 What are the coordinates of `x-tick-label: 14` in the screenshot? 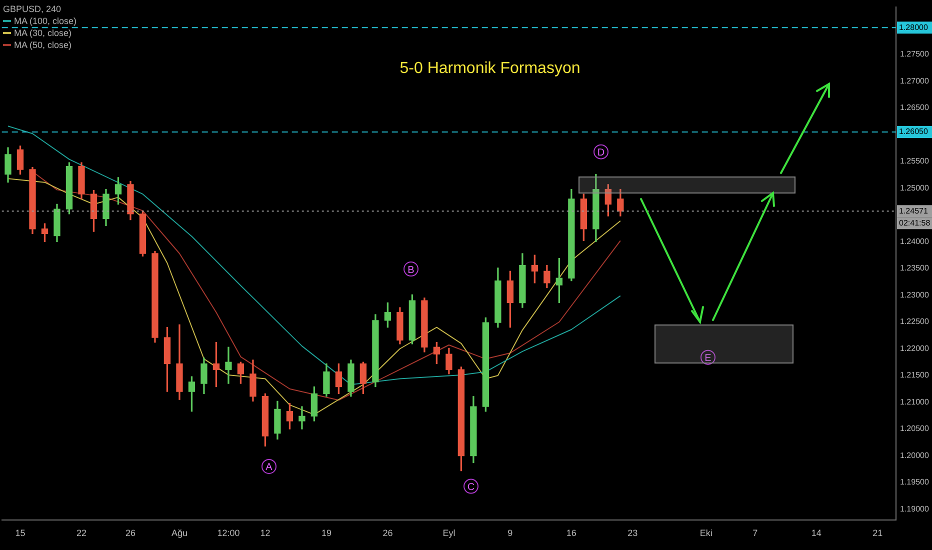 It's located at (816, 533).